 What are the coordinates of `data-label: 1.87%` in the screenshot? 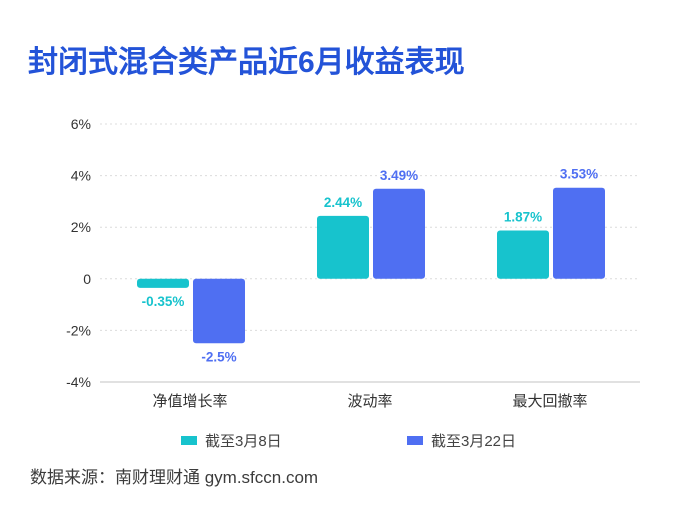 It's located at (523, 217).